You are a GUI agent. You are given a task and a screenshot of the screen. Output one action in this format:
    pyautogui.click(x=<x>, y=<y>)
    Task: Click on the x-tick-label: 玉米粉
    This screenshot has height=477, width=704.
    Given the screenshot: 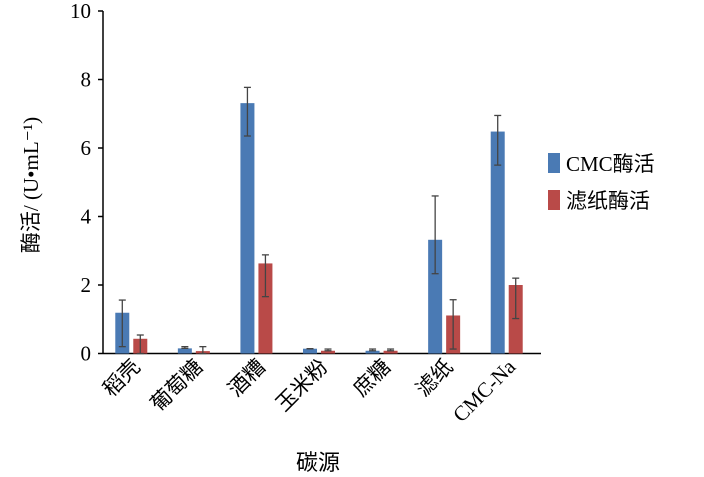 What is the action you would take?
    pyautogui.click(x=302, y=386)
    